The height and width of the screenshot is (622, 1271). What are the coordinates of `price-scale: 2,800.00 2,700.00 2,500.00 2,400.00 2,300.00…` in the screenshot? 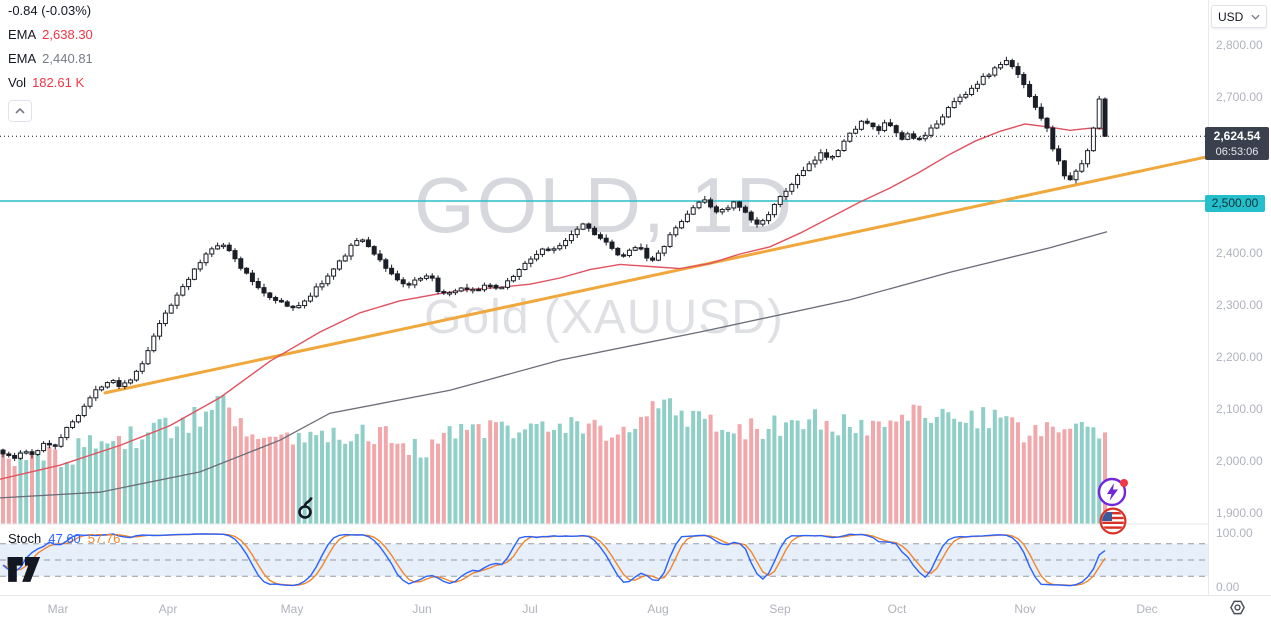 It's located at (1239, 297).